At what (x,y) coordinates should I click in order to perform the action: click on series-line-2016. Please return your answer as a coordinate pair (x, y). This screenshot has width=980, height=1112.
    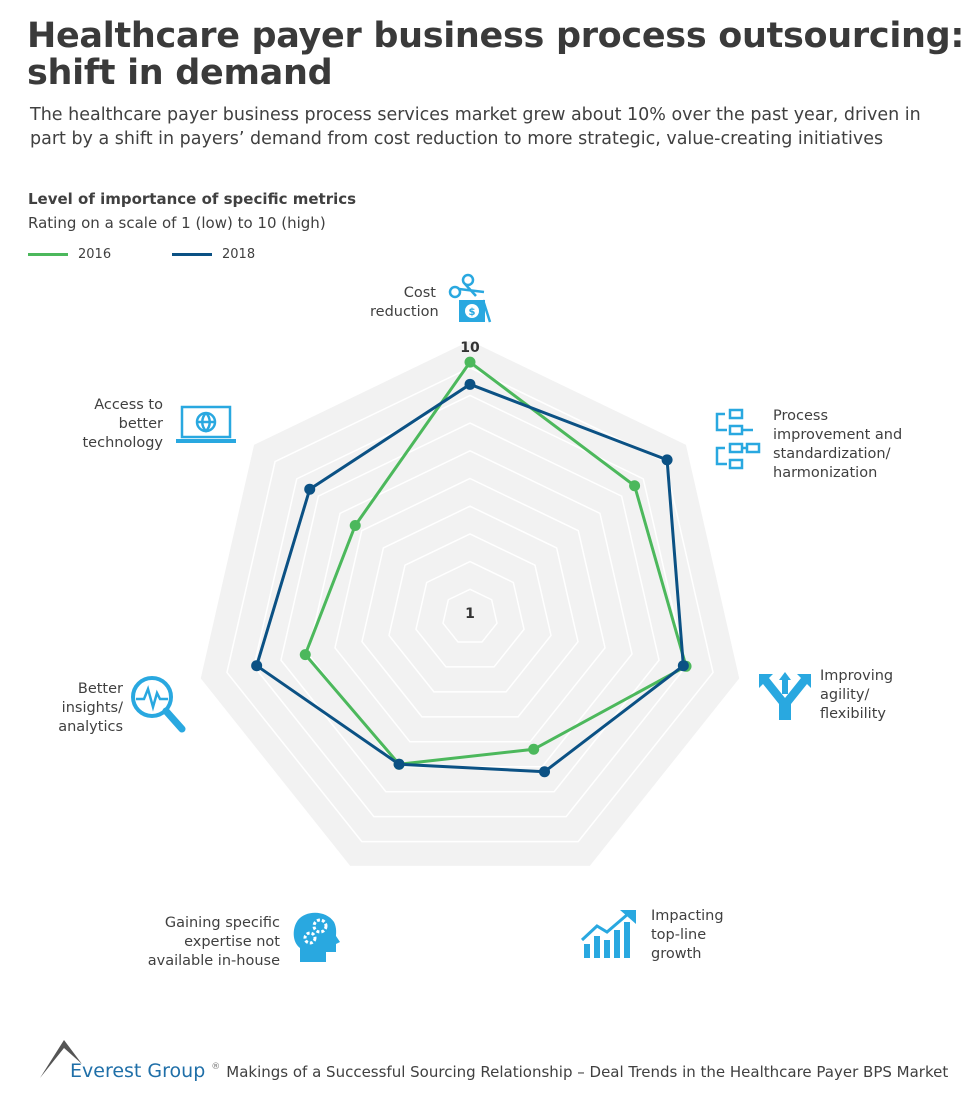
    Looking at the image, I should click on (495, 563).